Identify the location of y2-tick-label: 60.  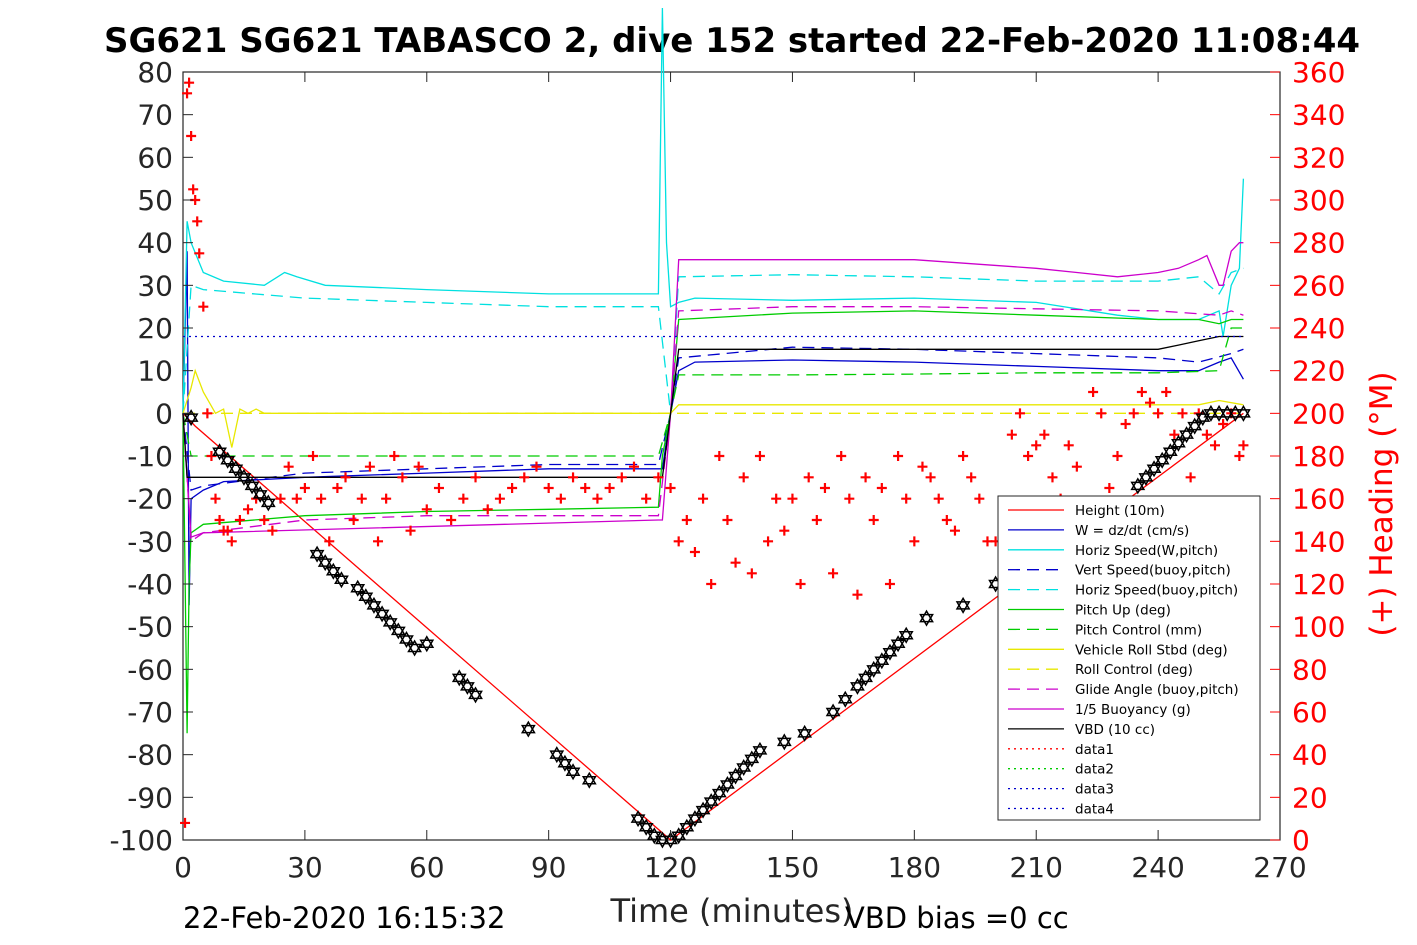
(1310, 712).